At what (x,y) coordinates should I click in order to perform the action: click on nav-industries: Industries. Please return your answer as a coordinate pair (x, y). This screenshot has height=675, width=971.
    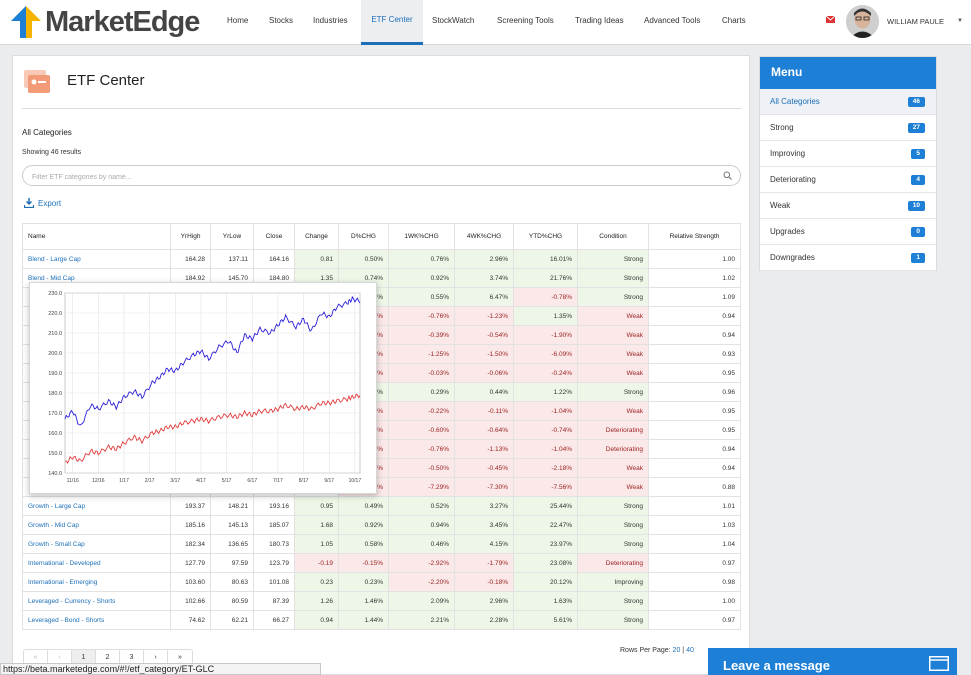
    Looking at the image, I should click on (330, 20).